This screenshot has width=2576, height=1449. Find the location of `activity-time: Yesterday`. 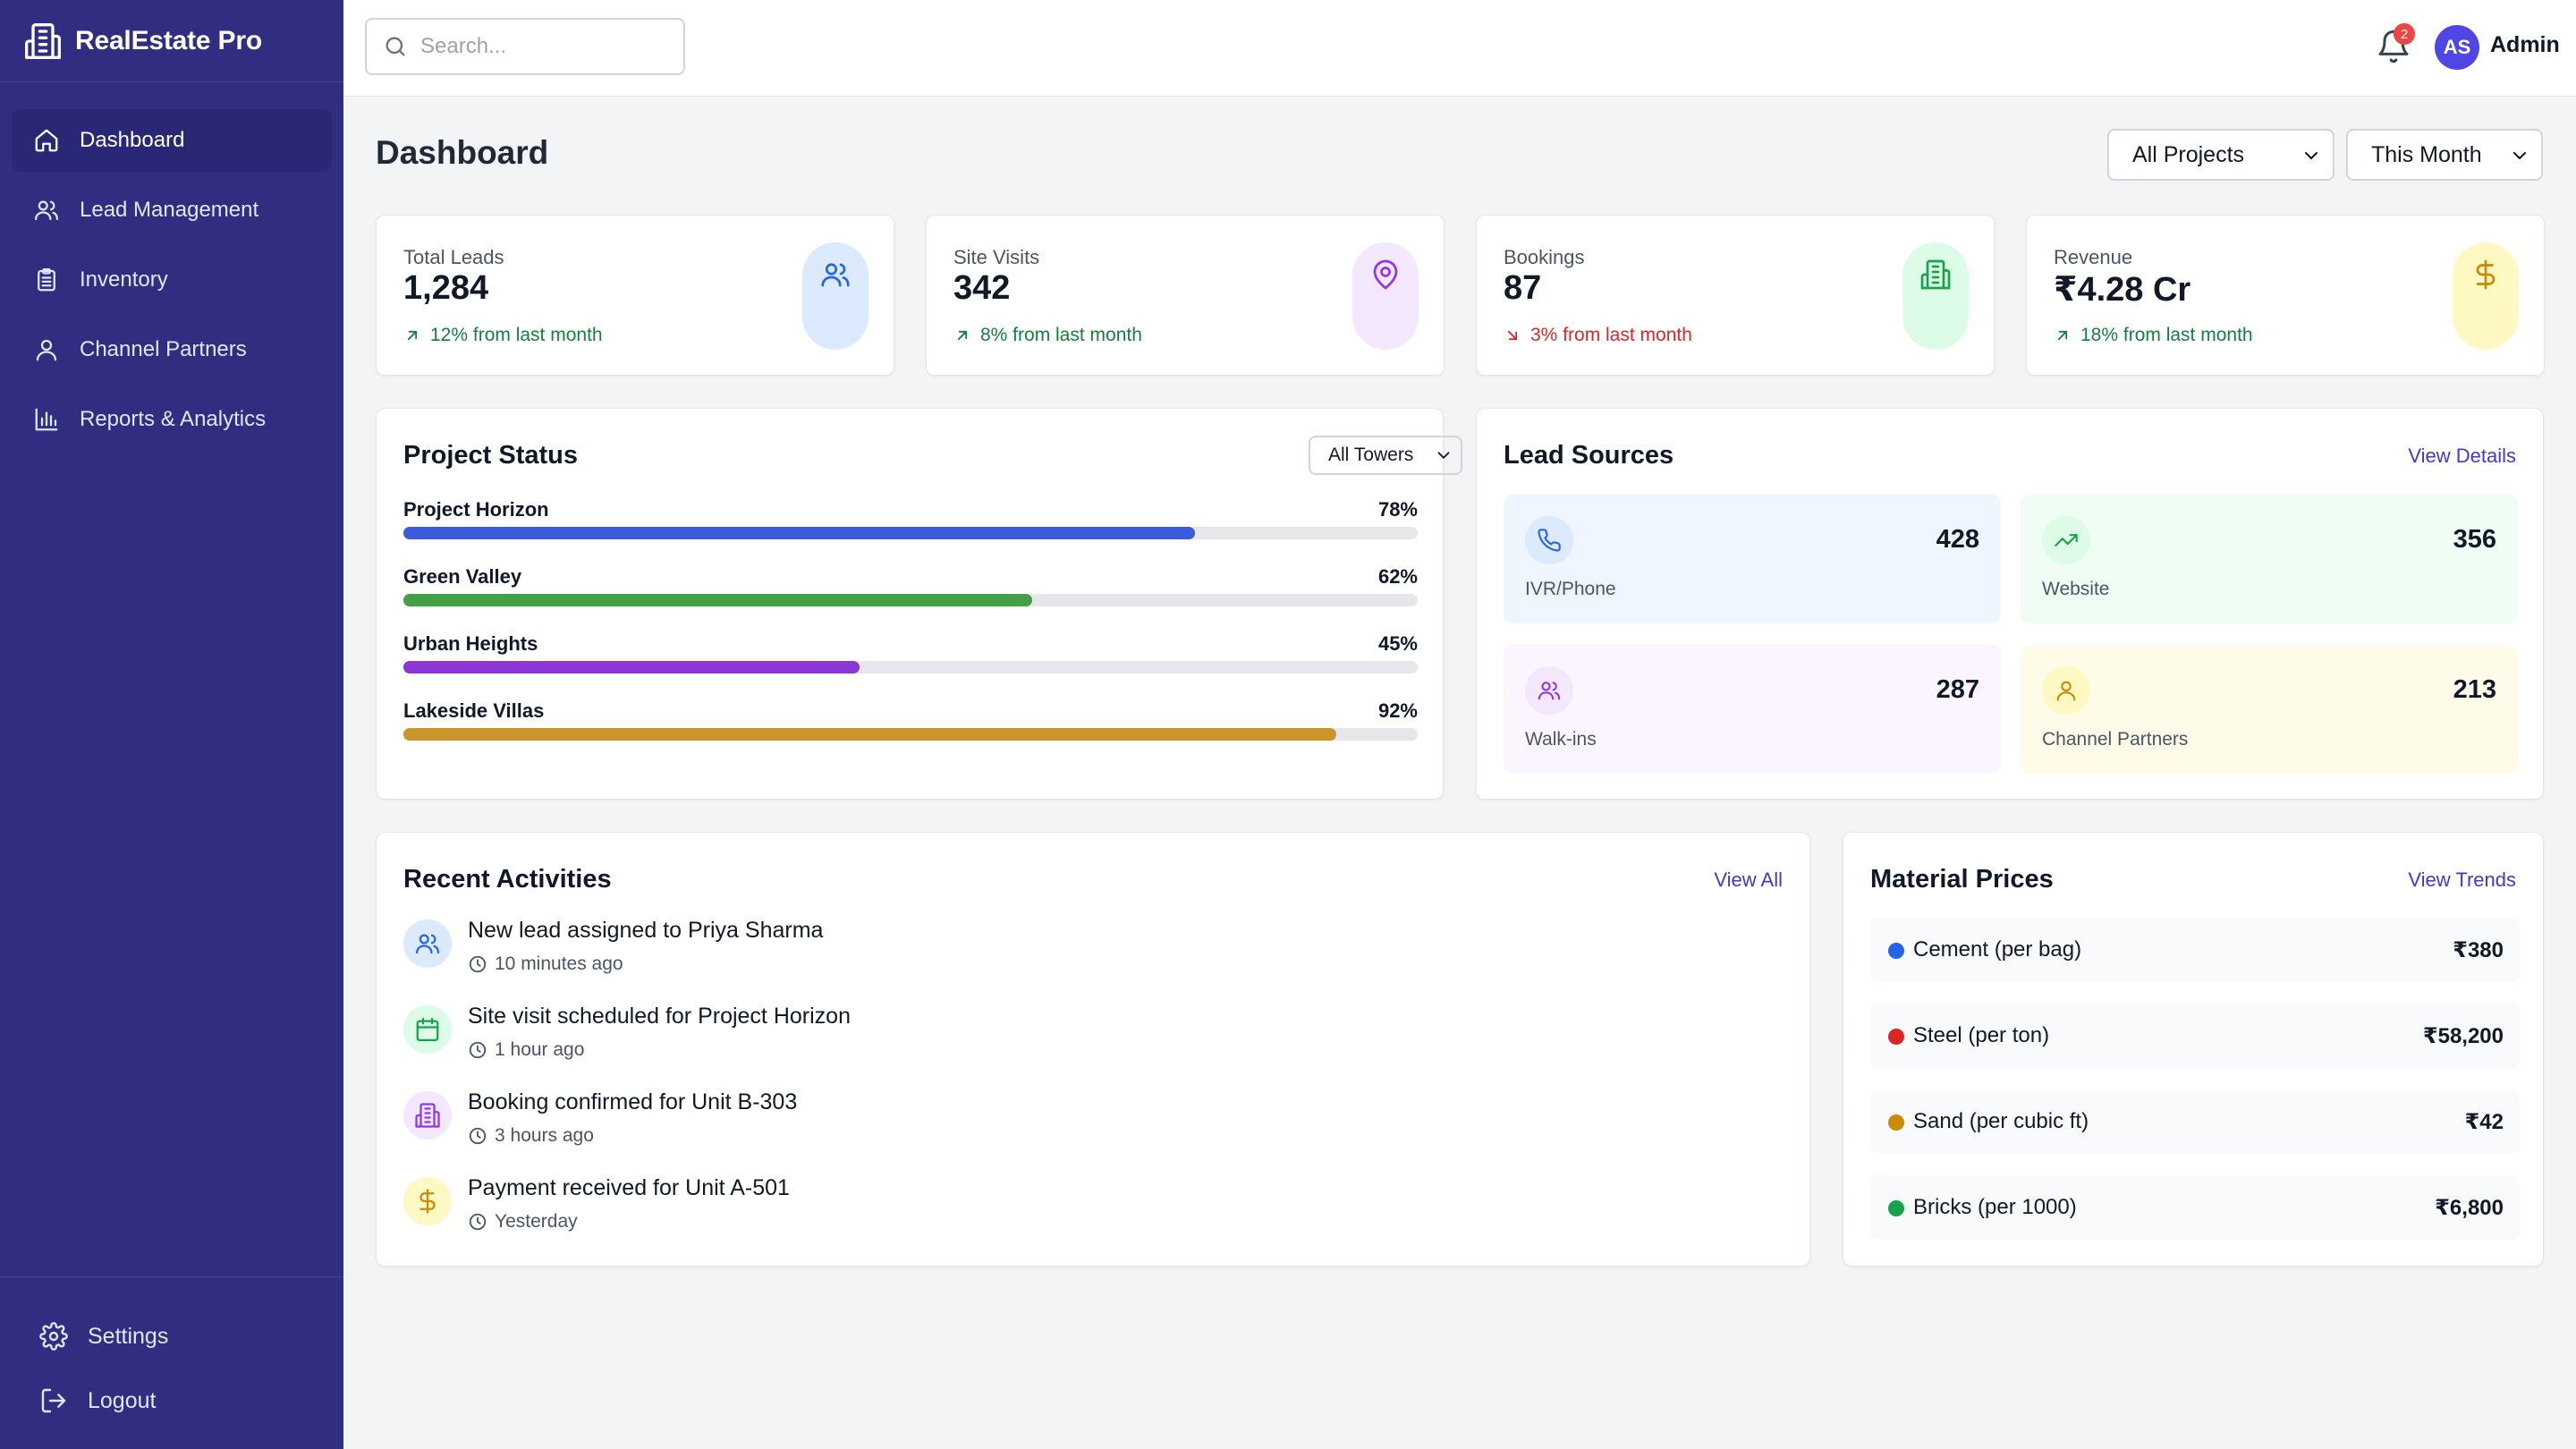

activity-time: Yesterday is located at coordinates (523, 1222).